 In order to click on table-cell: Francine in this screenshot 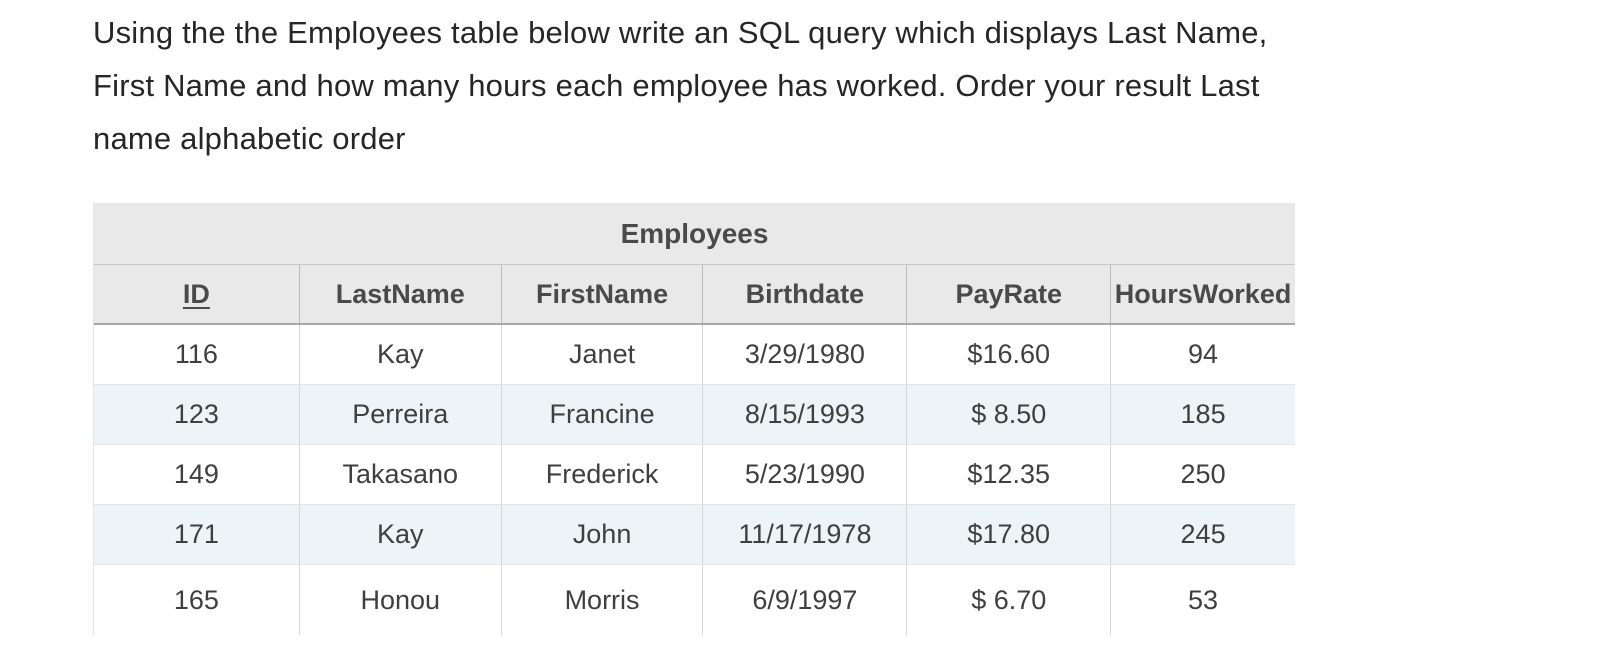, I will do `click(601, 414)`.